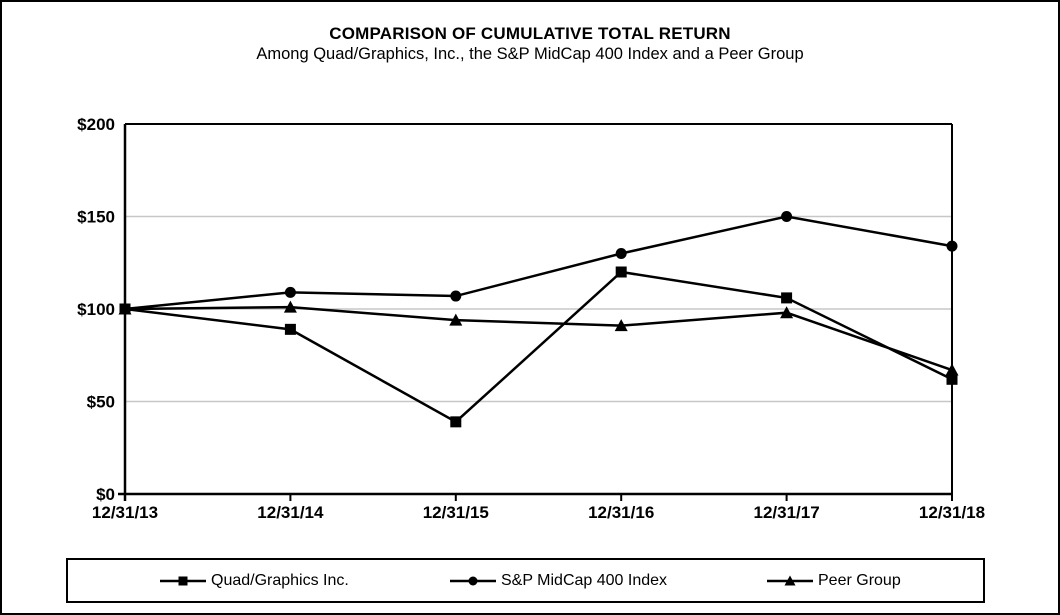  What do you see at coordinates (859, 580) in the screenshot?
I see `legend-label: Peer Group` at bounding box center [859, 580].